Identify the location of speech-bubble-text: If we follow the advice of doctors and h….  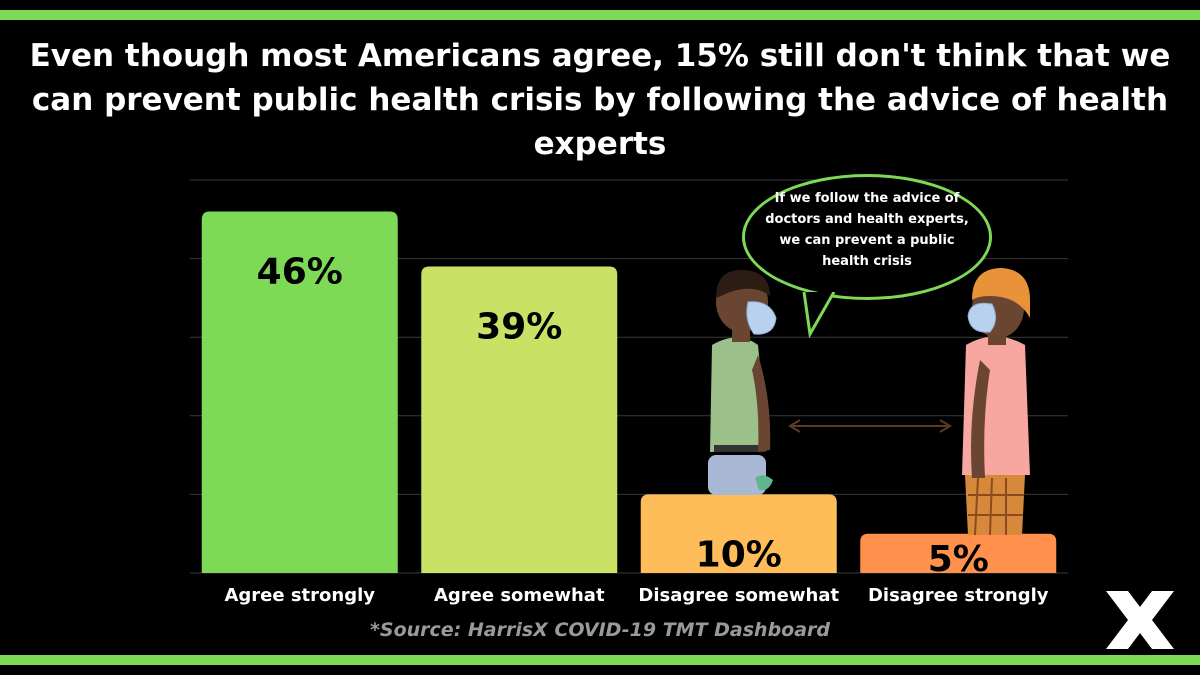
(867, 230).